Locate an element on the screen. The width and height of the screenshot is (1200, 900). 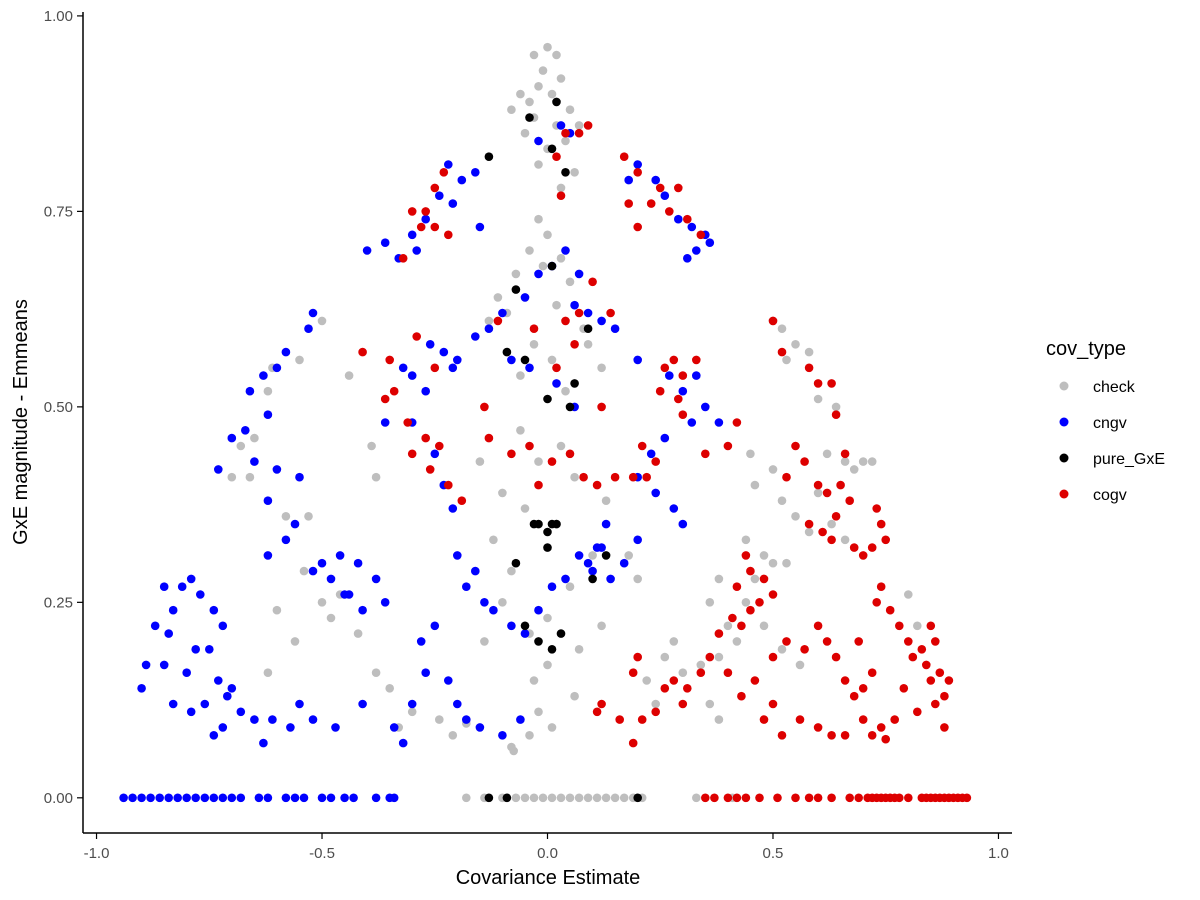
x-tick-label: -1.0 is located at coordinates (97, 853).